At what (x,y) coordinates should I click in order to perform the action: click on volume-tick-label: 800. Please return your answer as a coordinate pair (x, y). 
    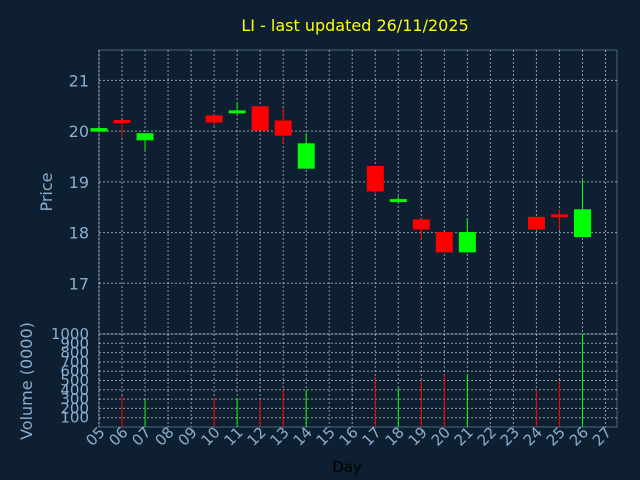
    Looking at the image, I should click on (74, 353).